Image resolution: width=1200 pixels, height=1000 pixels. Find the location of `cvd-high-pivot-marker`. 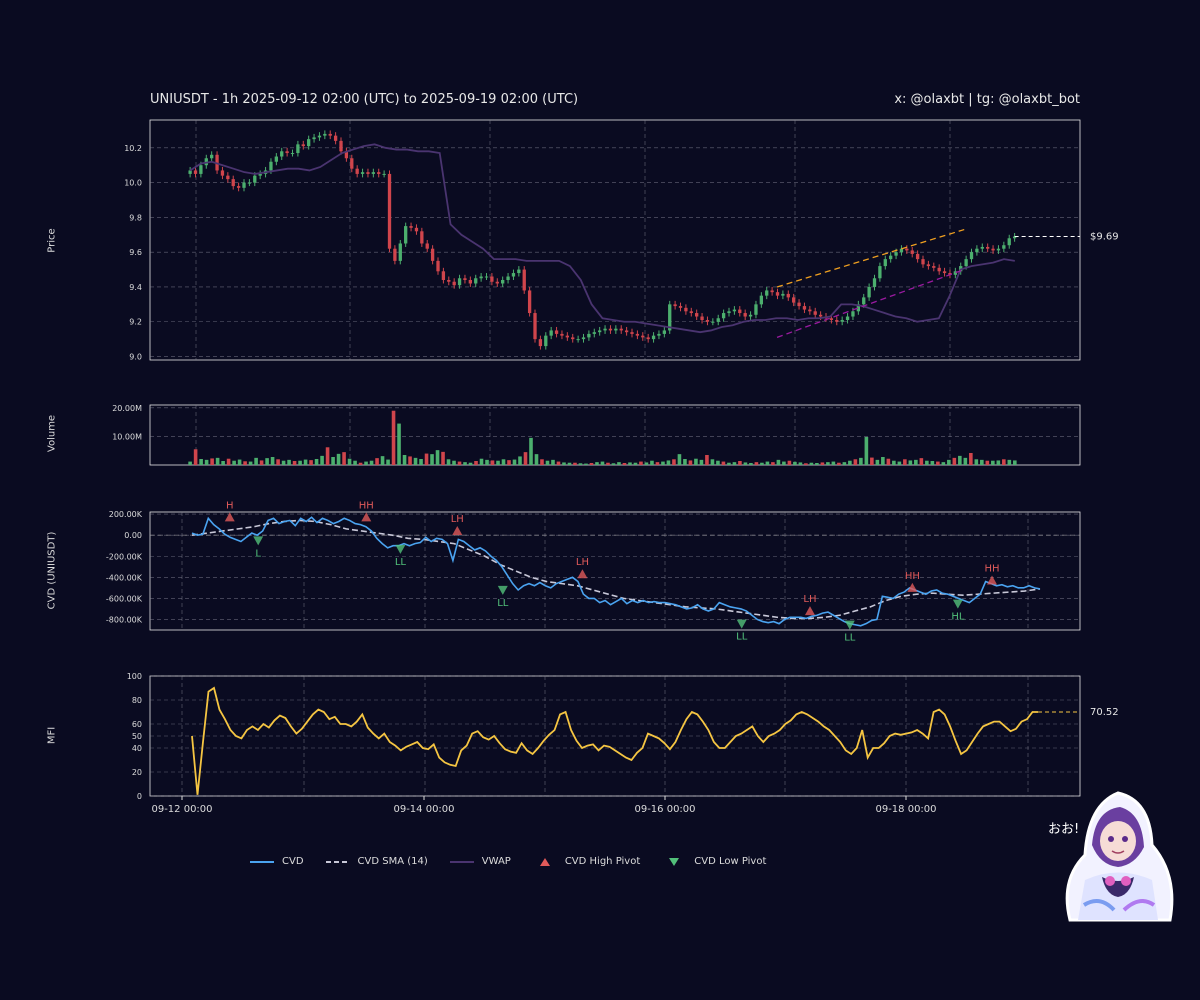

cvd-high-pivot-marker is located at coordinates (582, 574).